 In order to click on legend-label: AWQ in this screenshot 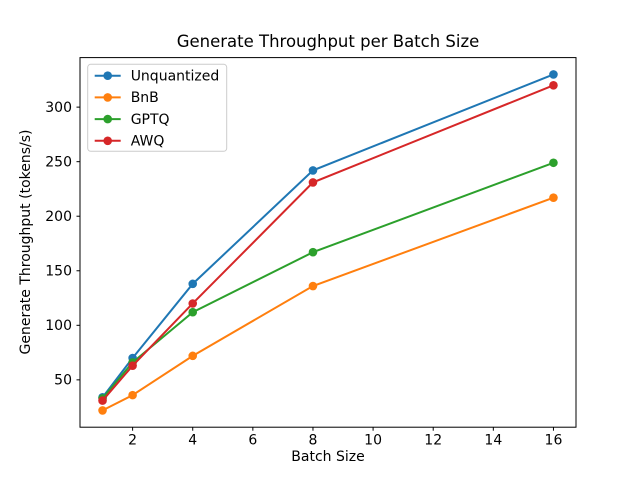, I will do `click(148, 142)`.